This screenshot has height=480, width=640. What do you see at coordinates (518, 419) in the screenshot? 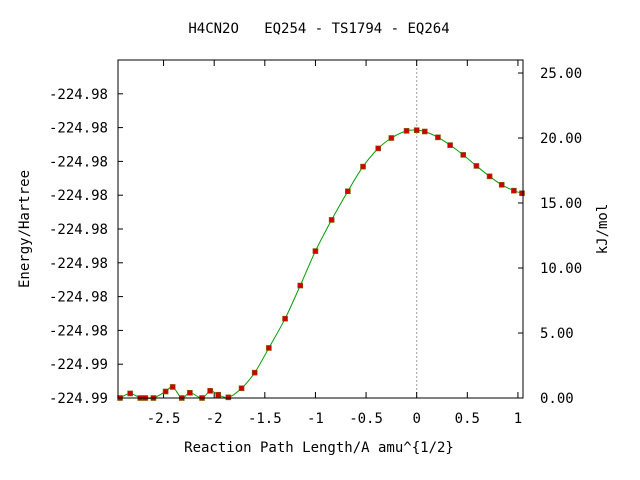
I see `x-tick-label: 1` at bounding box center [518, 419].